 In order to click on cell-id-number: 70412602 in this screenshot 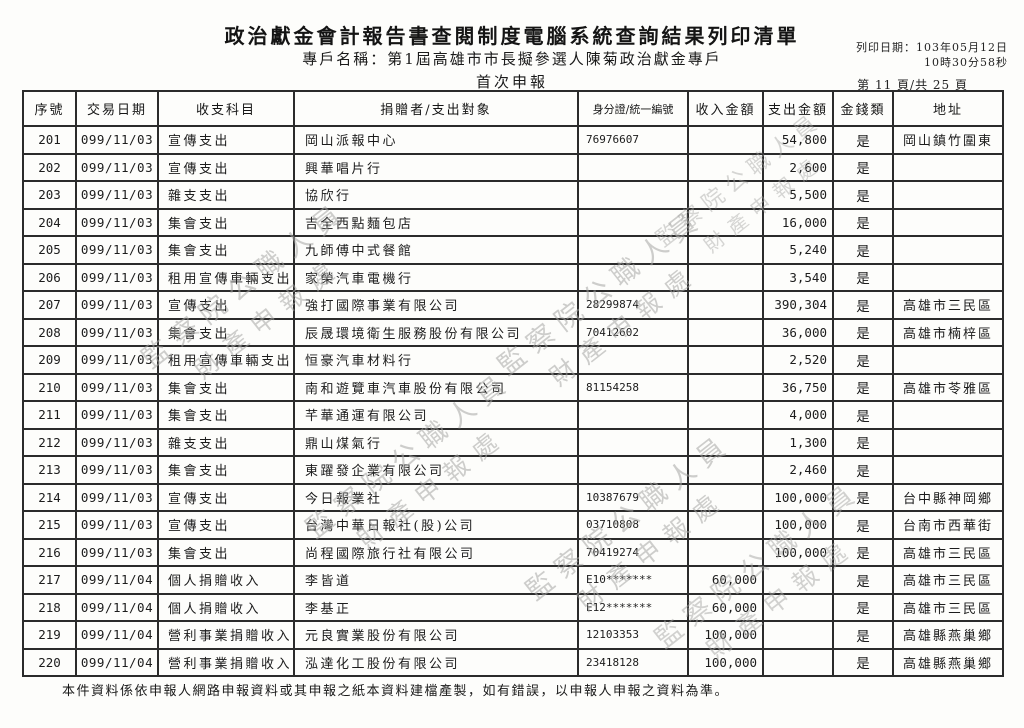, I will do `click(633, 332)`.